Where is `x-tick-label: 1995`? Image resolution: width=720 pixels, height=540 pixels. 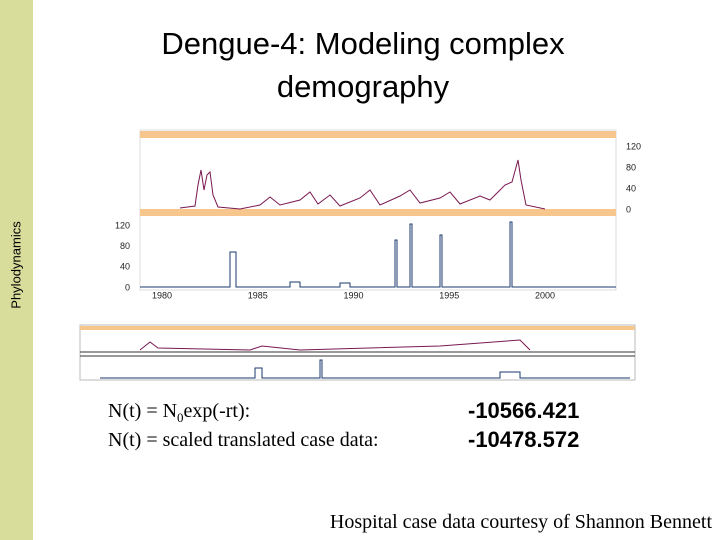 x-tick-label: 1995 is located at coordinates (449, 295).